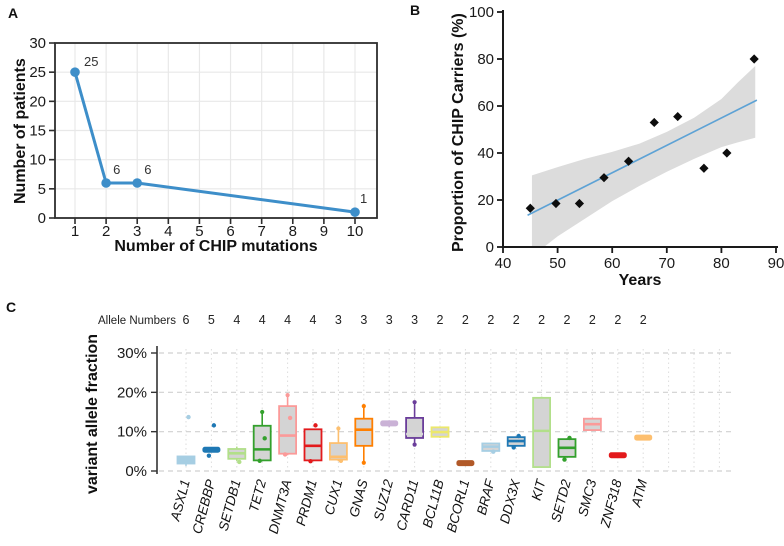 This screenshot has height=546, width=784. What do you see at coordinates (11, 307) in the screenshot?
I see `panel-c-letter: C` at bounding box center [11, 307].